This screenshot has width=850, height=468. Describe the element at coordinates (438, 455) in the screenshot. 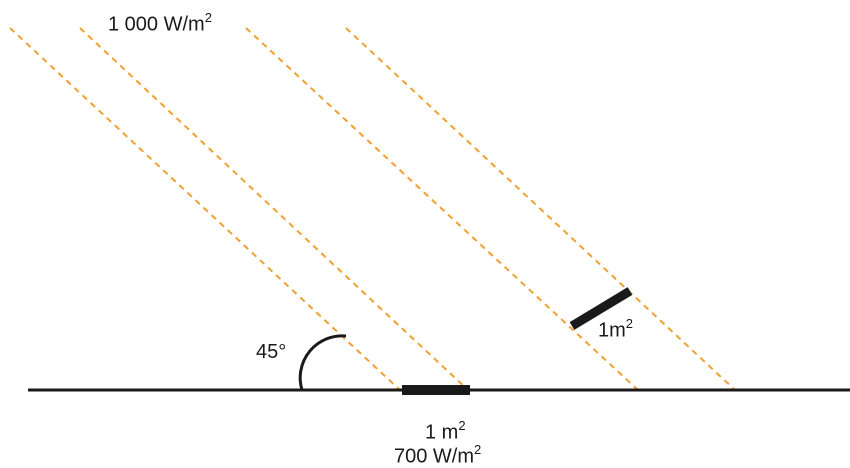

I see `ground-irradiance-label: 700 W/m2` at that location.